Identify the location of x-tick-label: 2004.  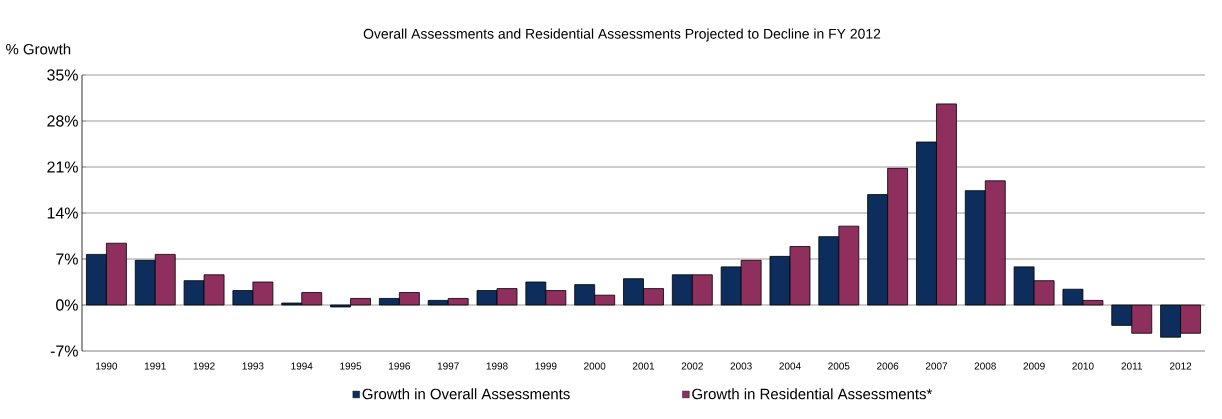
(790, 366).